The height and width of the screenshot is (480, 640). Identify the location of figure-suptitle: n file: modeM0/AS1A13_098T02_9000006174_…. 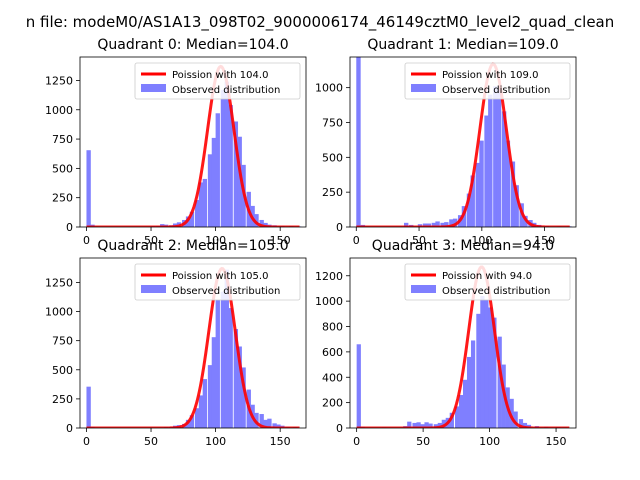
(320, 22).